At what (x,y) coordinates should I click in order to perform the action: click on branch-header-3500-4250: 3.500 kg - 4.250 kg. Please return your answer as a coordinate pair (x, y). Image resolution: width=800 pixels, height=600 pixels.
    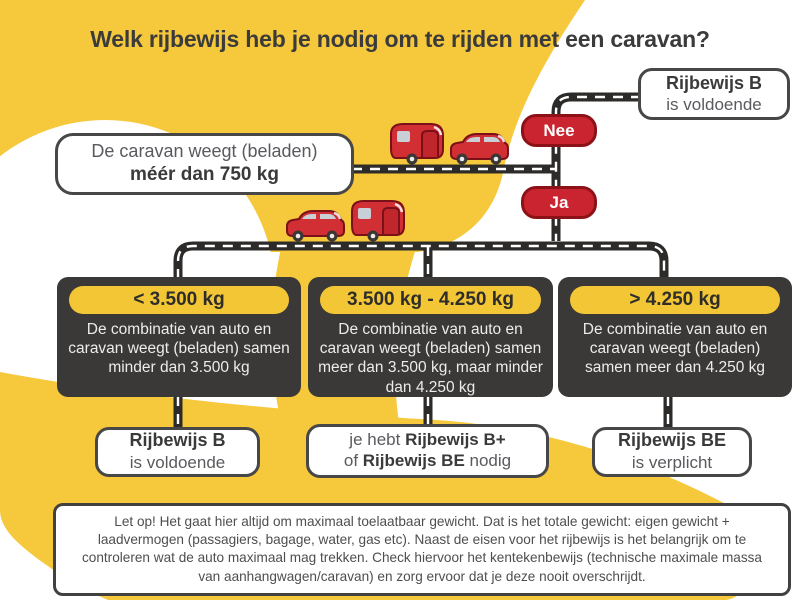
    Looking at the image, I should click on (430, 300).